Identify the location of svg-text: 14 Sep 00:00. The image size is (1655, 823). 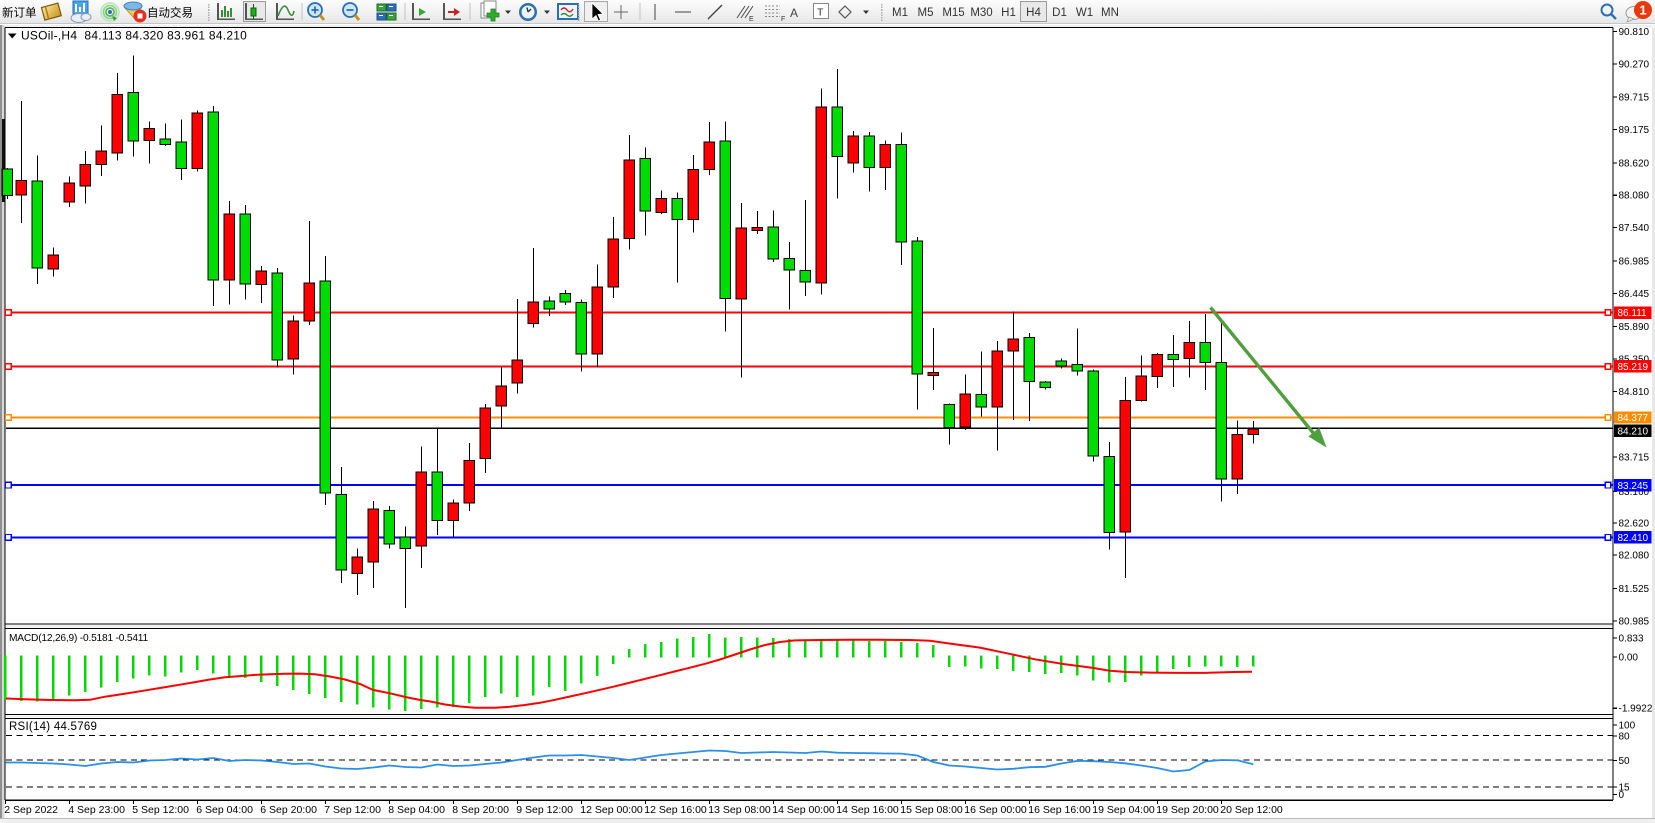
(803, 810).